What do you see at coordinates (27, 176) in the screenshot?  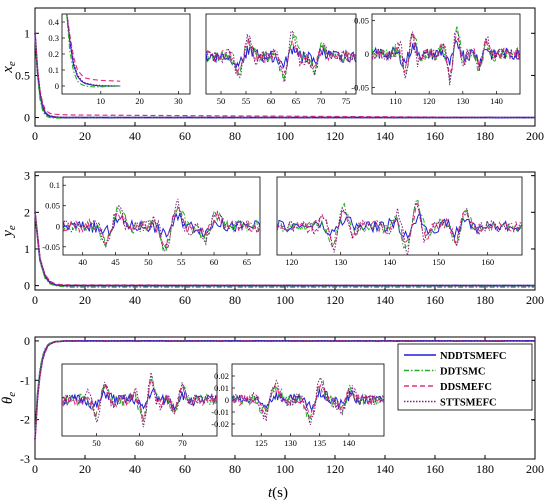 I see `y-tick-label: 3` at bounding box center [27, 176].